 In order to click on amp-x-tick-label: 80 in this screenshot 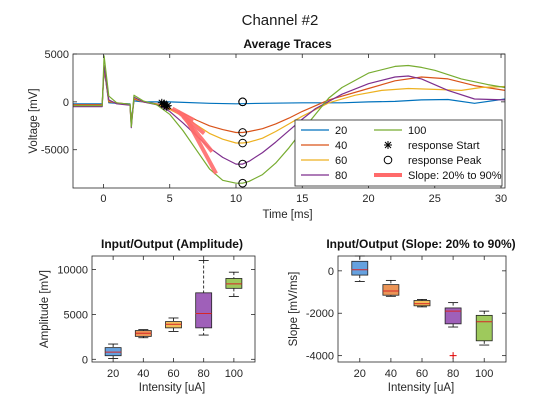, I will do `click(204, 374)`.